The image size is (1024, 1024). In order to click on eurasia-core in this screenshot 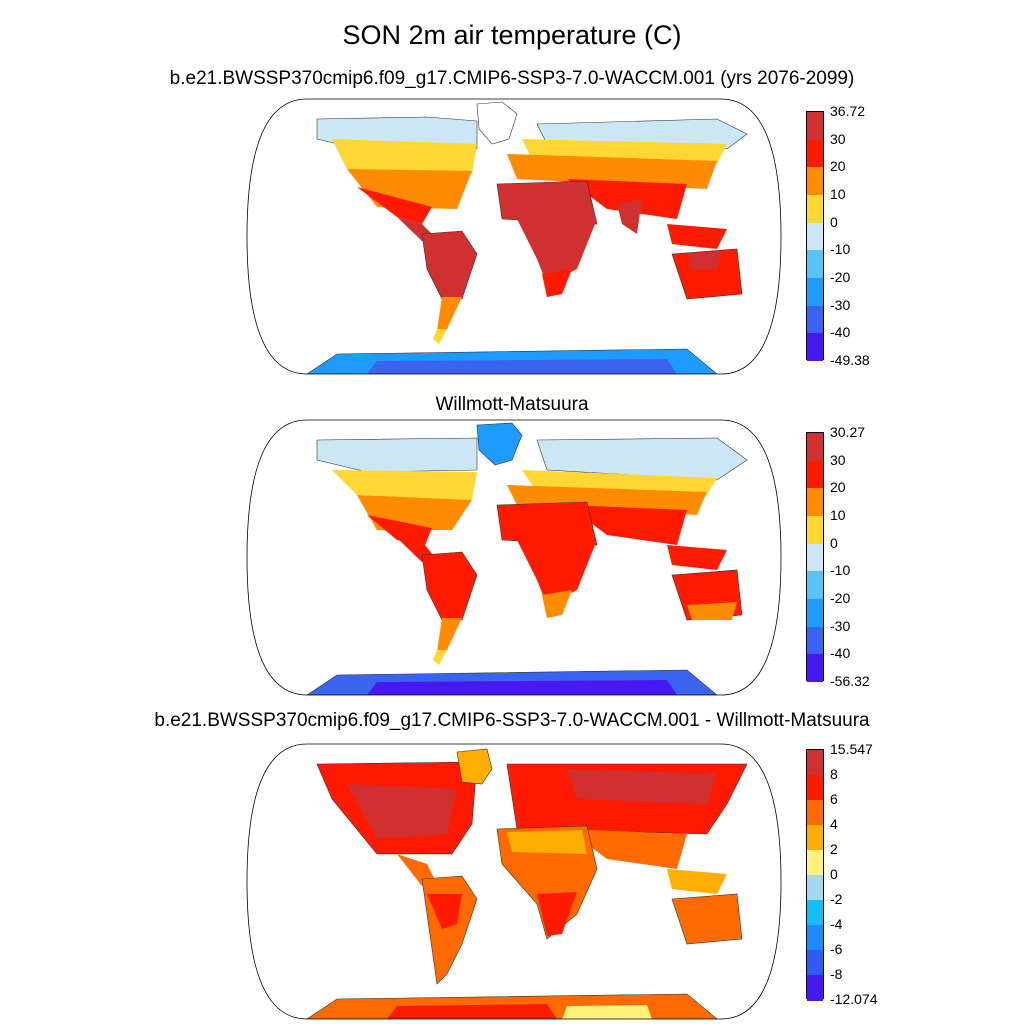, I will do `click(642, 786)`.